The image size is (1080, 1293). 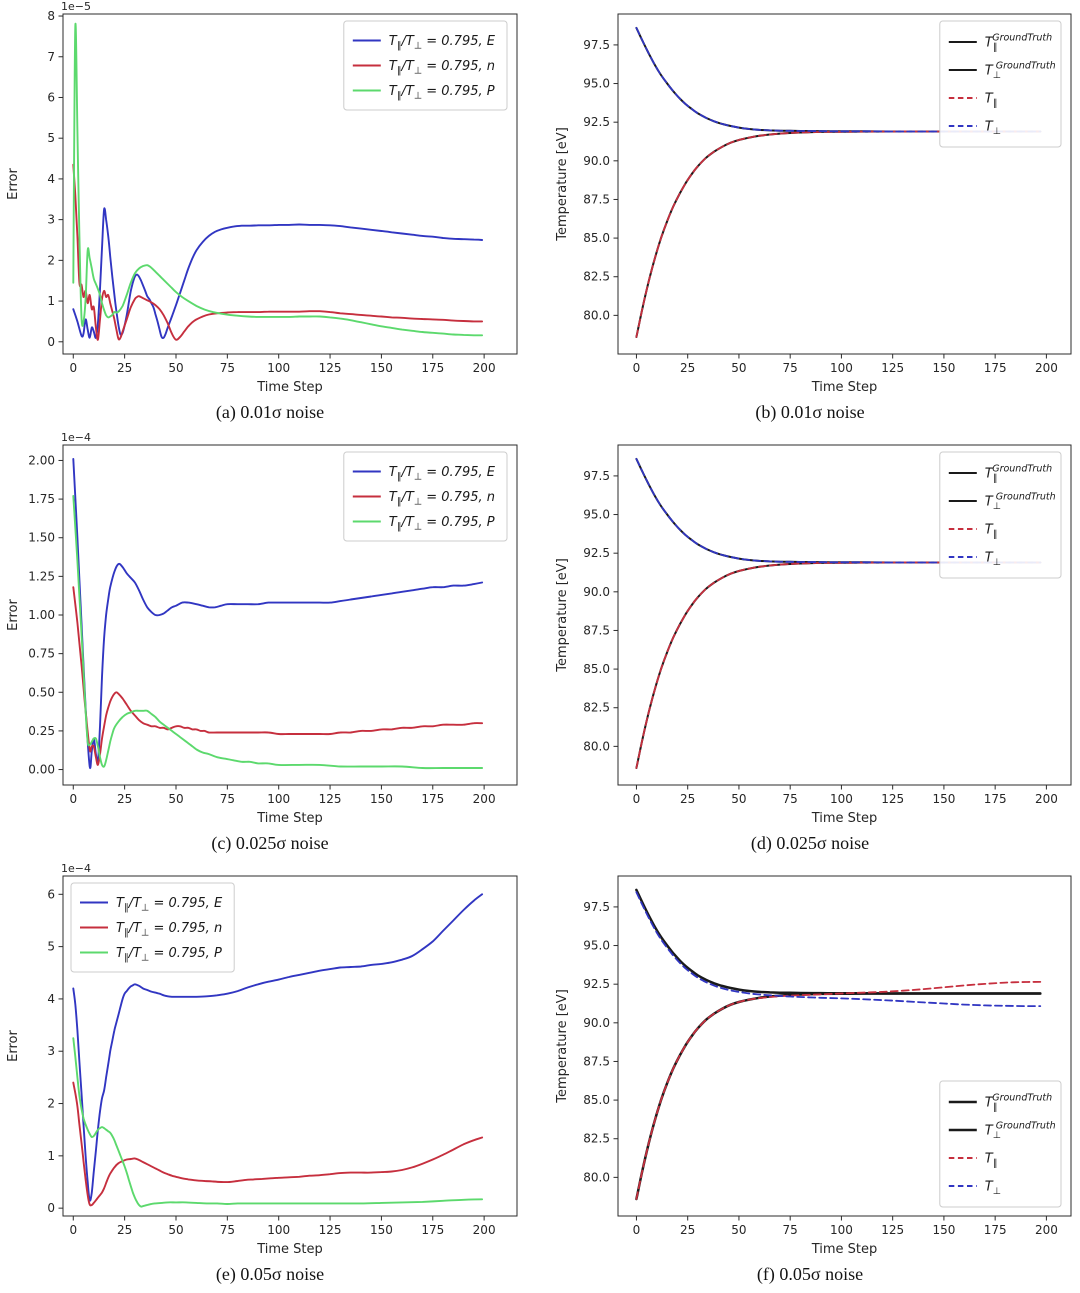 I want to click on svg-text: T∥/T⊥ = 0.795, n, so click(x=442, y=499).